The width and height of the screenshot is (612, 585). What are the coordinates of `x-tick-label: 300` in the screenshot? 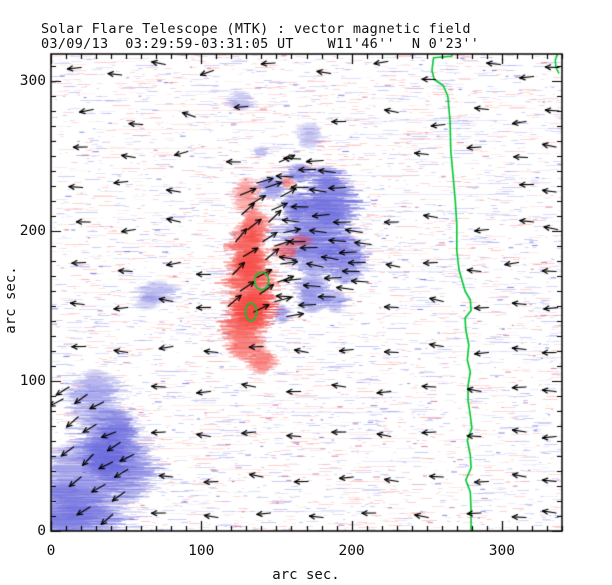 It's located at (501, 551).